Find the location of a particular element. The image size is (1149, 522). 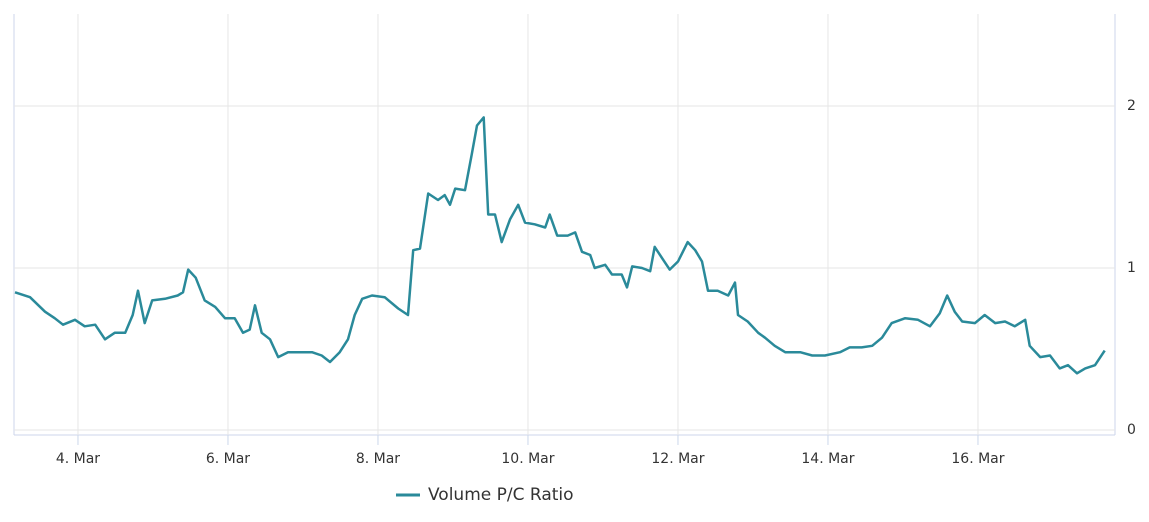

x-tick-label: 4. Mar is located at coordinates (78, 459).